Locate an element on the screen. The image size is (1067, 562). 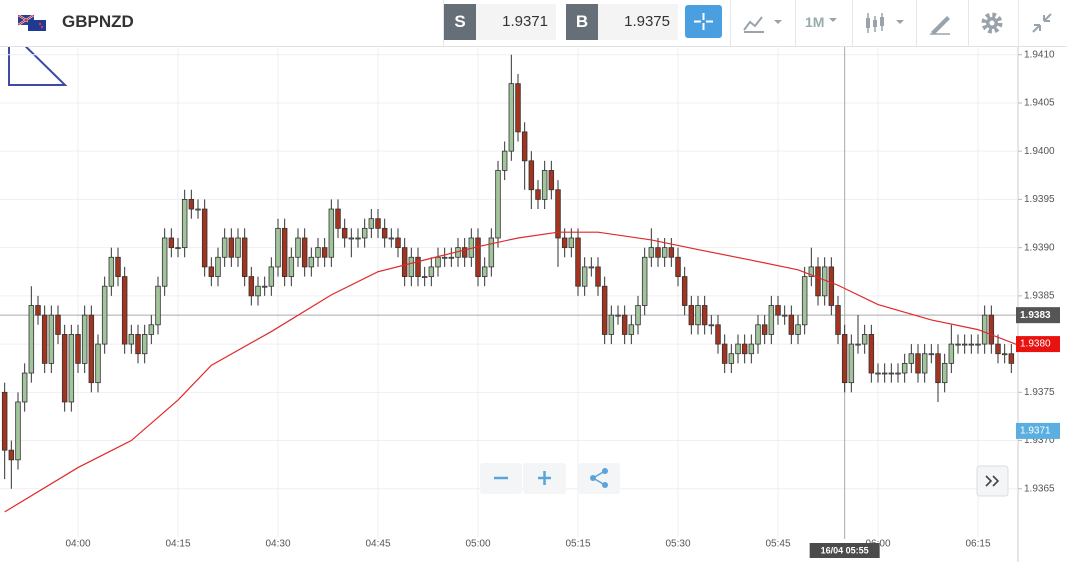
timeframe-button: 1M is located at coordinates (815, 22).